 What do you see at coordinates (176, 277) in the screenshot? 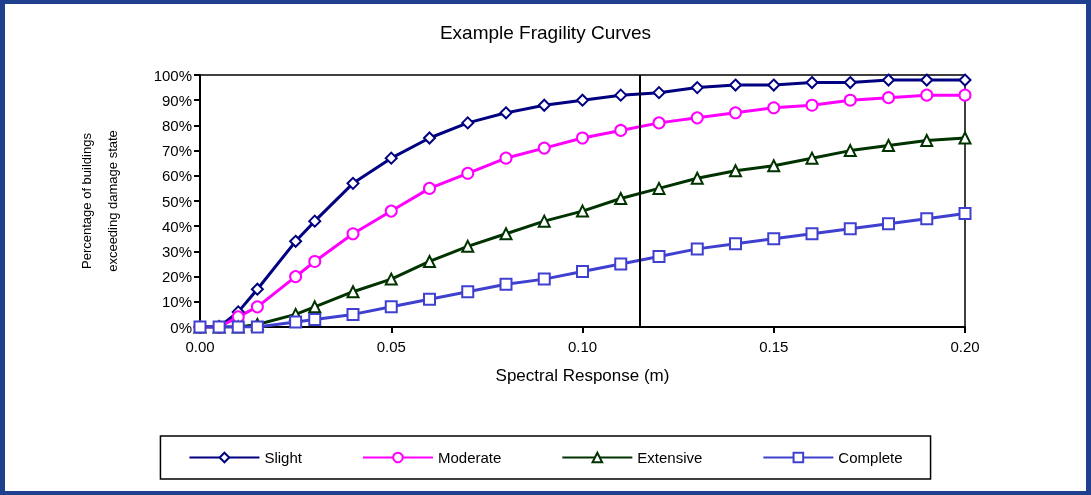
I see `y-tick-label: 20%` at bounding box center [176, 277].